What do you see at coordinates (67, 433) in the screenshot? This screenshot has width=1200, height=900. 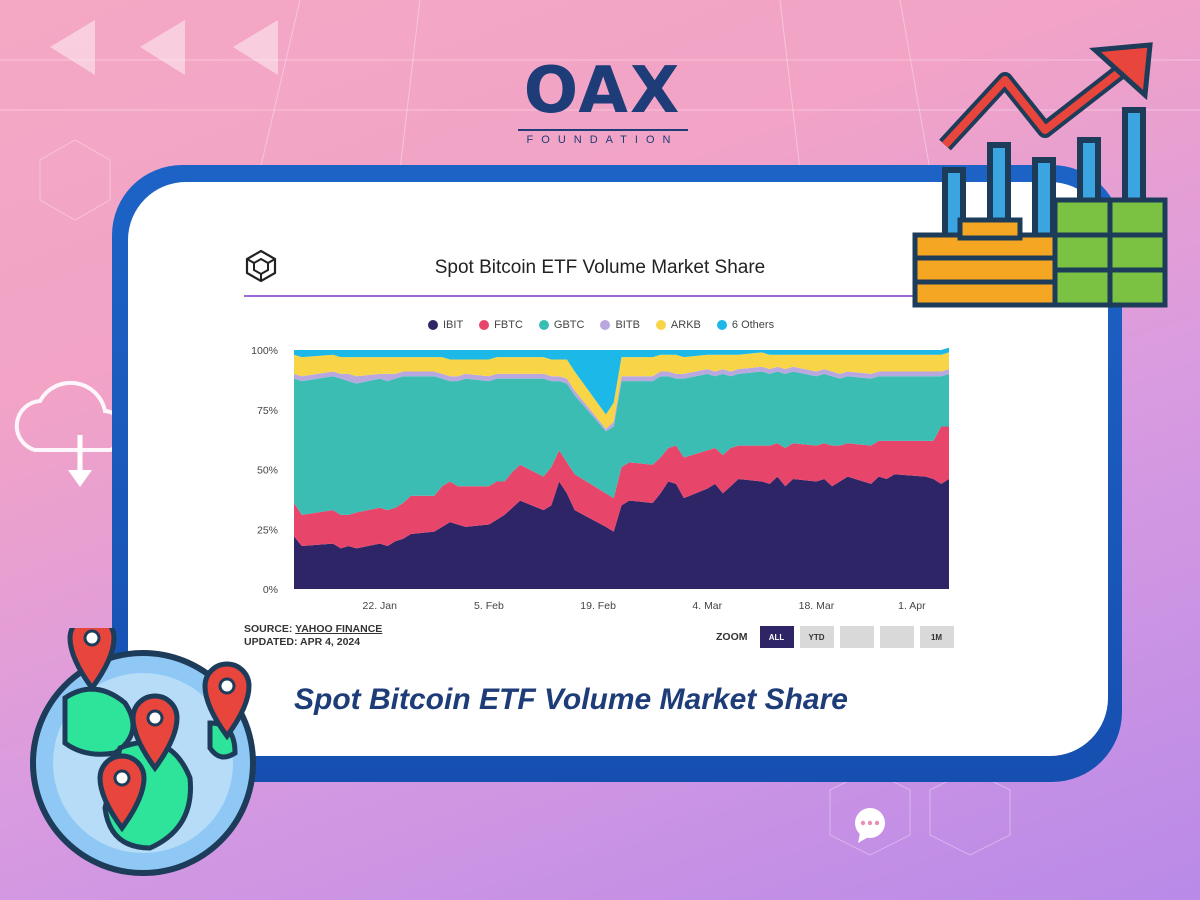 I see `cloud-download-icon` at bounding box center [67, 433].